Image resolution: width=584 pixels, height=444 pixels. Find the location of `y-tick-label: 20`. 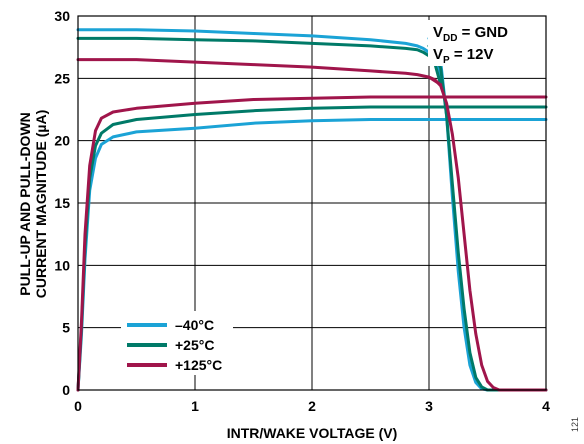

y-tick-label: 20 is located at coordinates (62, 141).